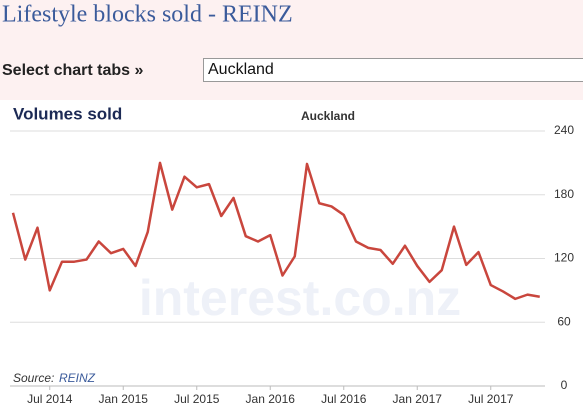 Image resolution: width=583 pixels, height=415 pixels. Describe the element at coordinates (491, 399) in the screenshot. I see `x-tick-label: Jul 2017` at that location.